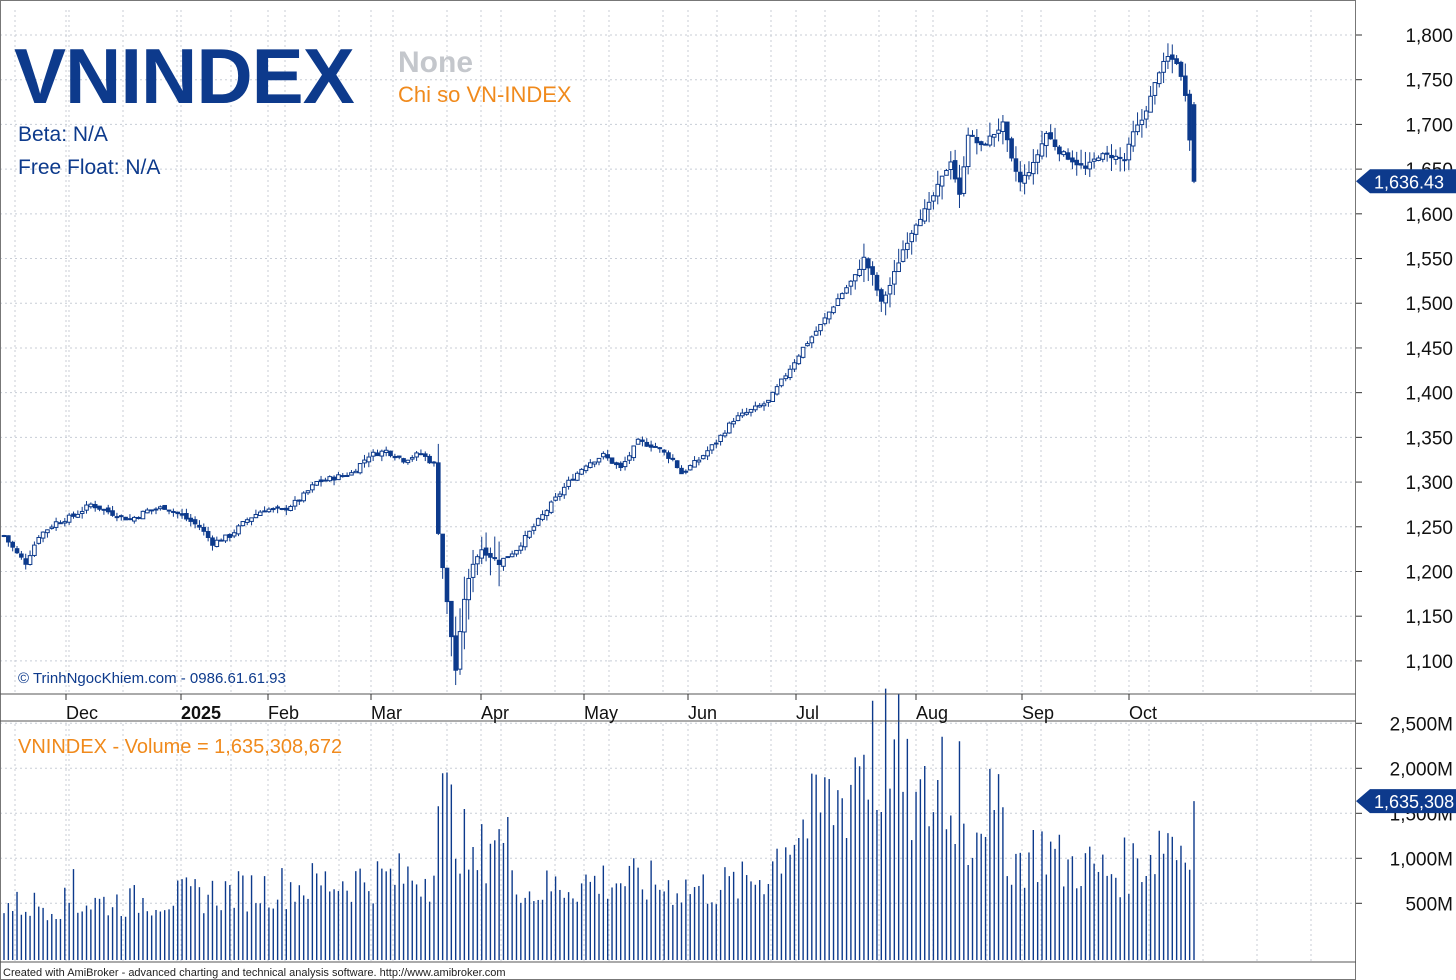 This screenshot has width=1456, height=980. What do you see at coordinates (1429, 438) in the screenshot?
I see `price-tick-label: 1,350` at bounding box center [1429, 438].